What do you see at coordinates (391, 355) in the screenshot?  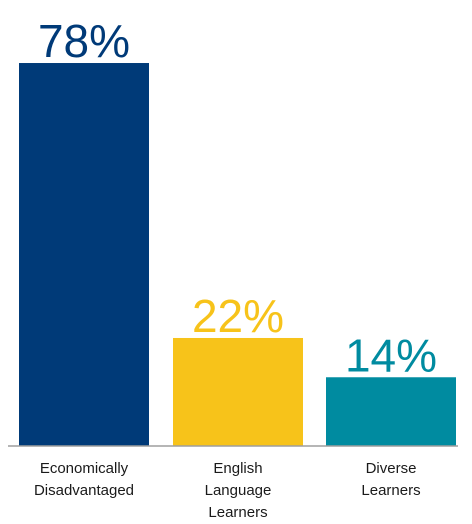 I see `value-label-2: 14%` at bounding box center [391, 355].